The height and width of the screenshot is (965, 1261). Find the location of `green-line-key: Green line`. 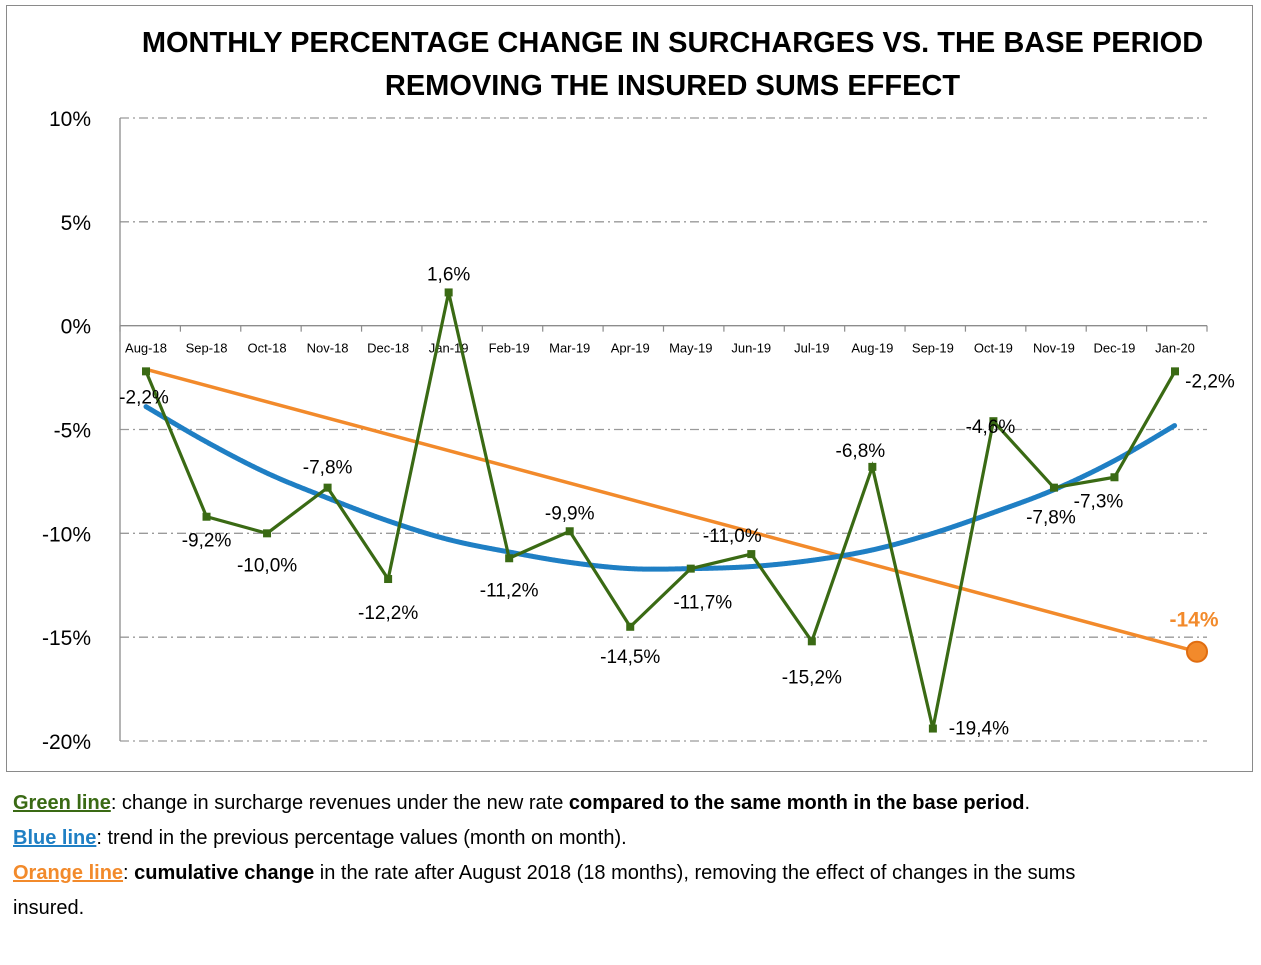

green-line-key: Green line is located at coordinates (62, 803).